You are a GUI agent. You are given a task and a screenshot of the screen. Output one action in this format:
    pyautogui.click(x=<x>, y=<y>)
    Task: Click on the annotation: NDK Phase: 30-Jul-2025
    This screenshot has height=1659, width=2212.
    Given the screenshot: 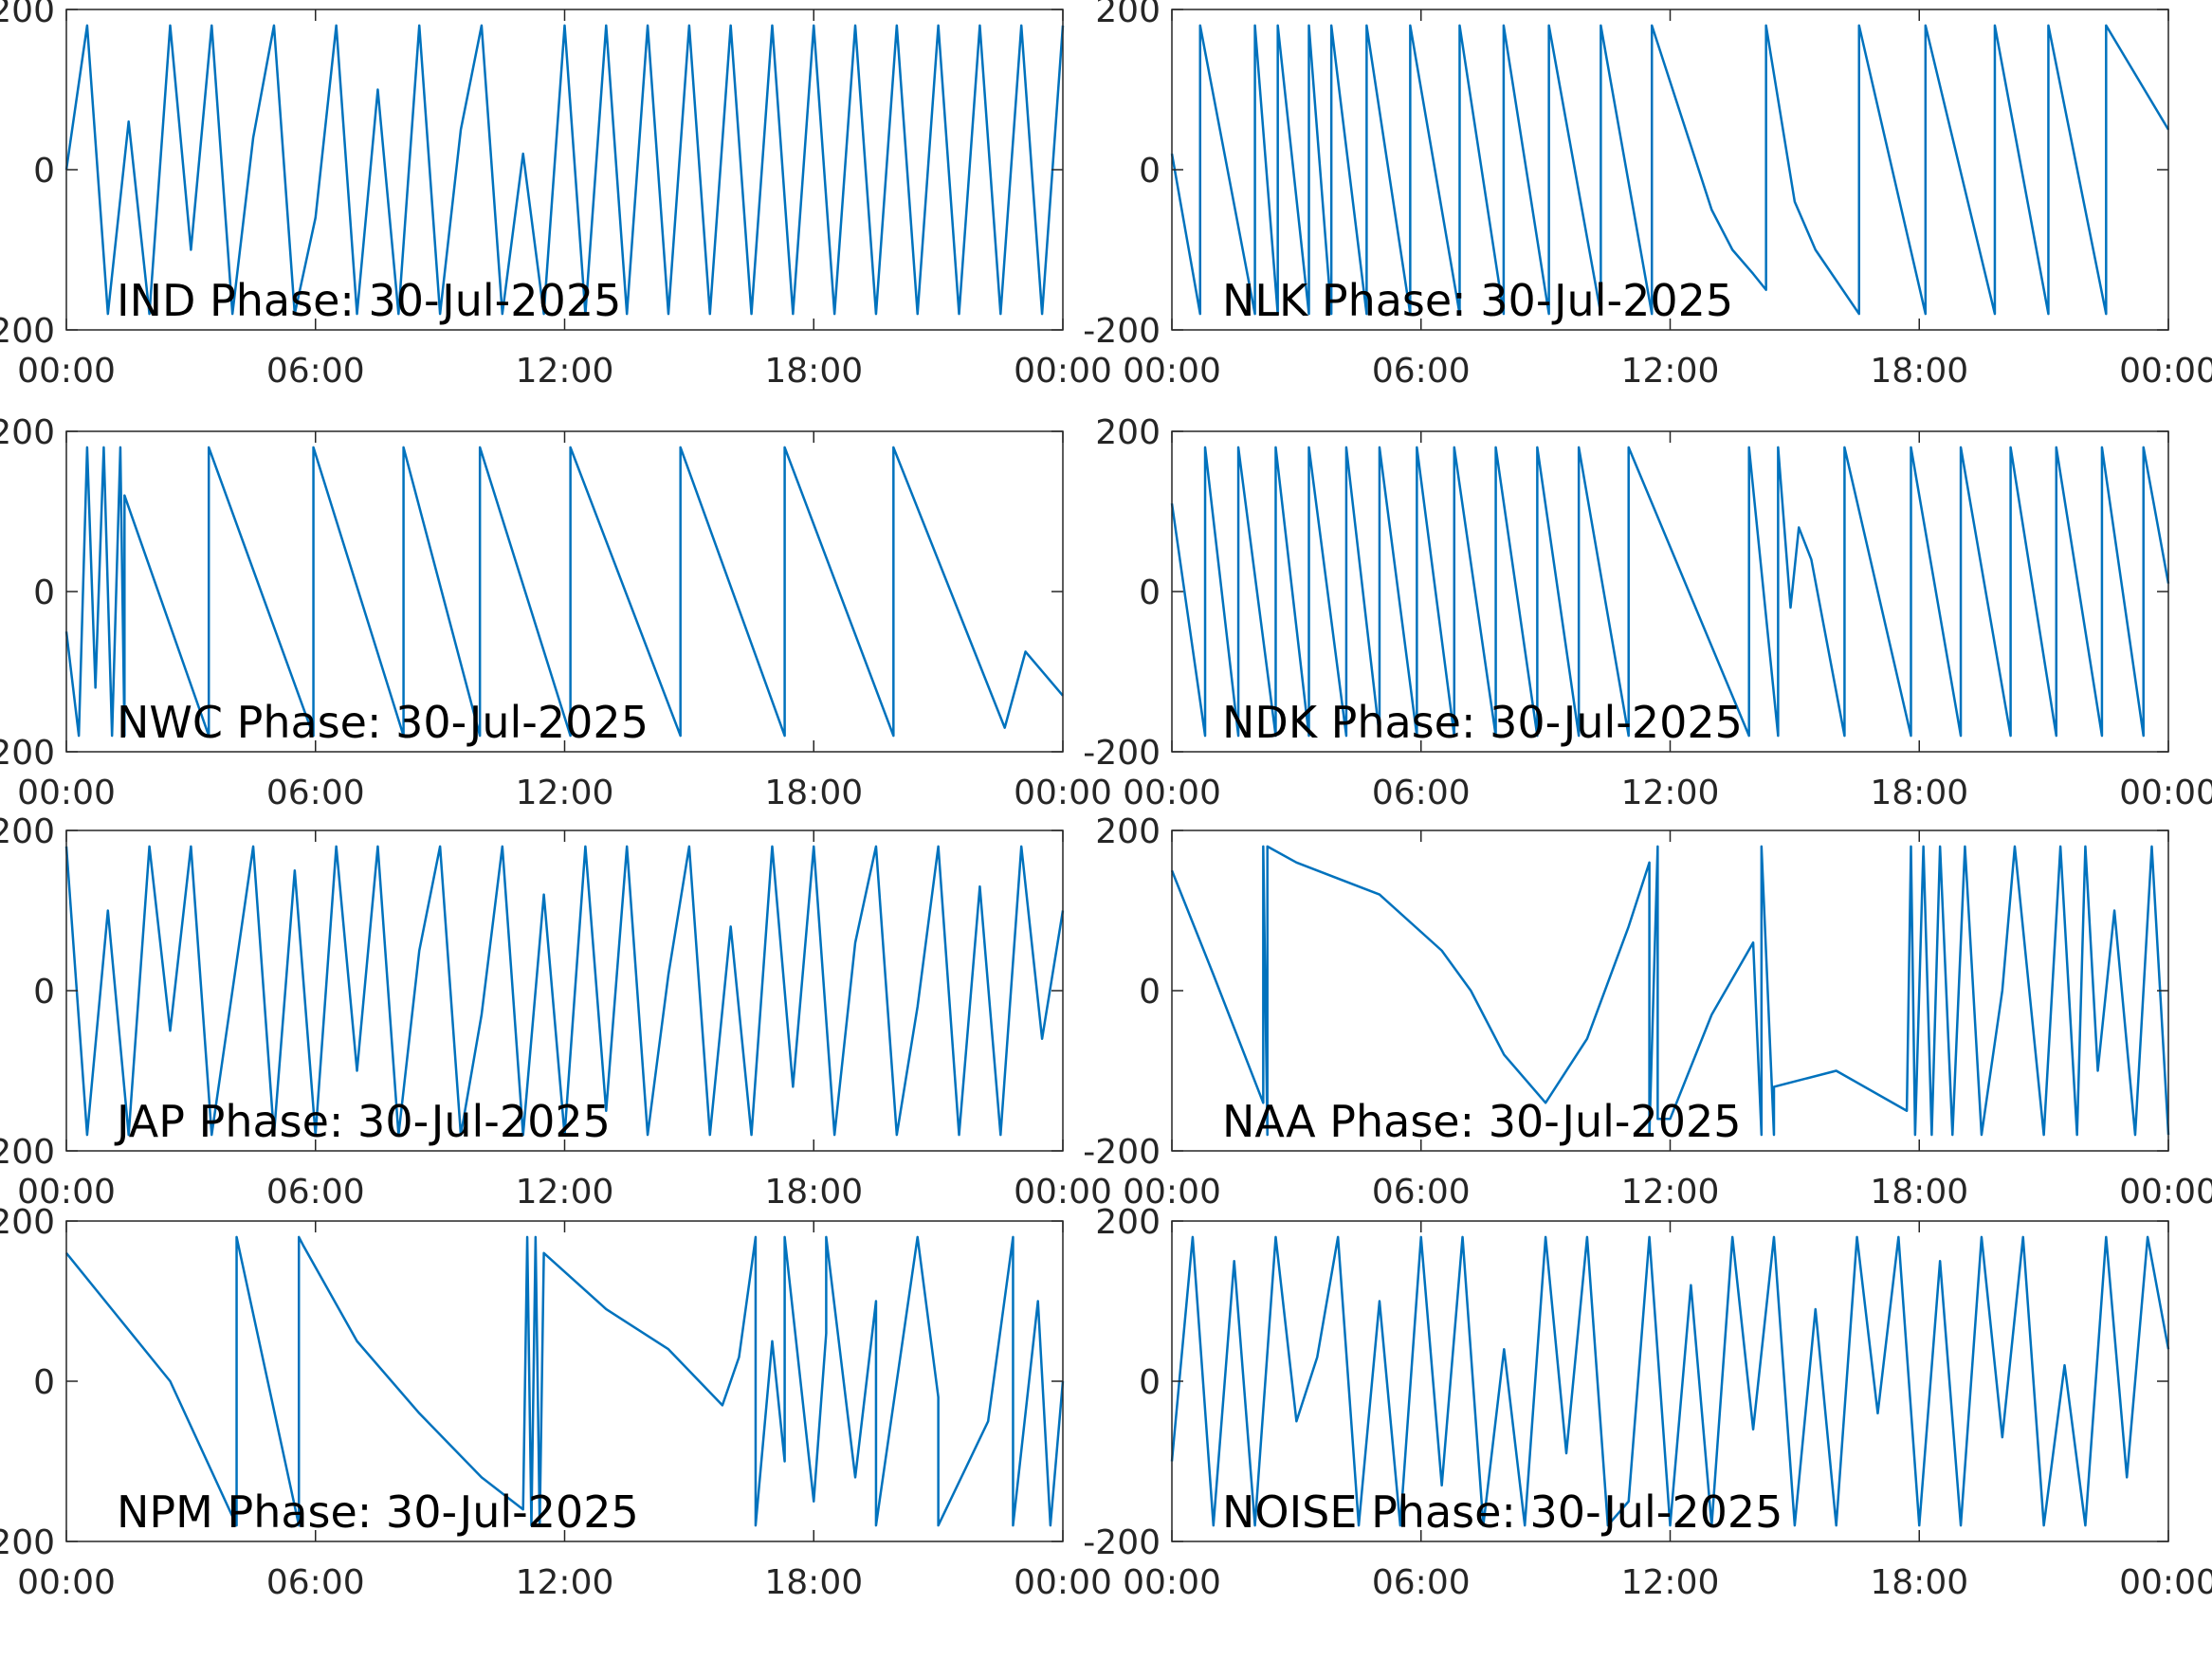 What is the action you would take?
    pyautogui.click(x=1482, y=722)
    